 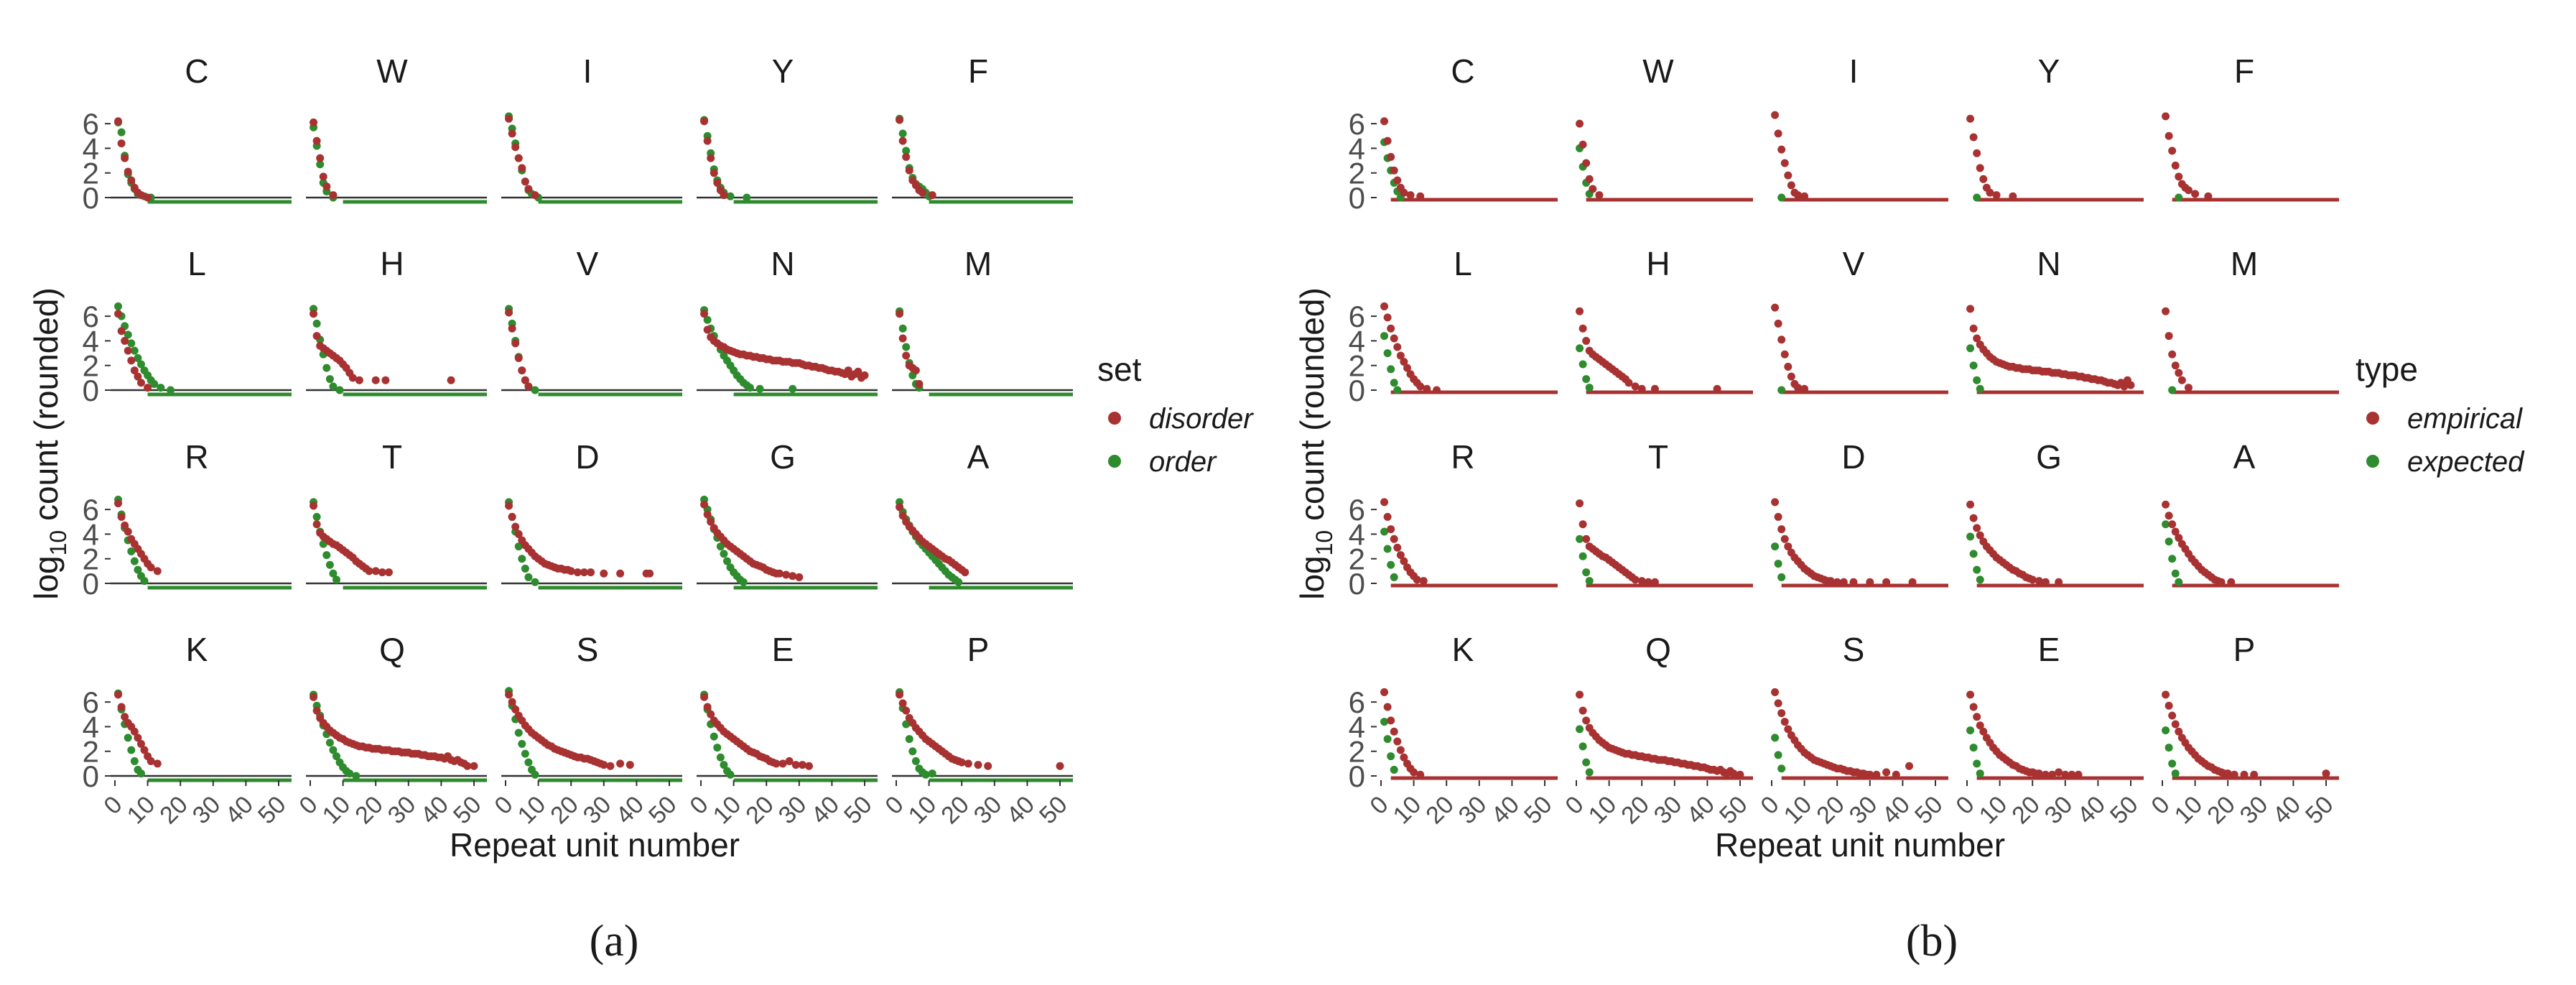 What do you see at coordinates (112, 805) in the screenshot?
I see `x-tick-label: 0` at bounding box center [112, 805].